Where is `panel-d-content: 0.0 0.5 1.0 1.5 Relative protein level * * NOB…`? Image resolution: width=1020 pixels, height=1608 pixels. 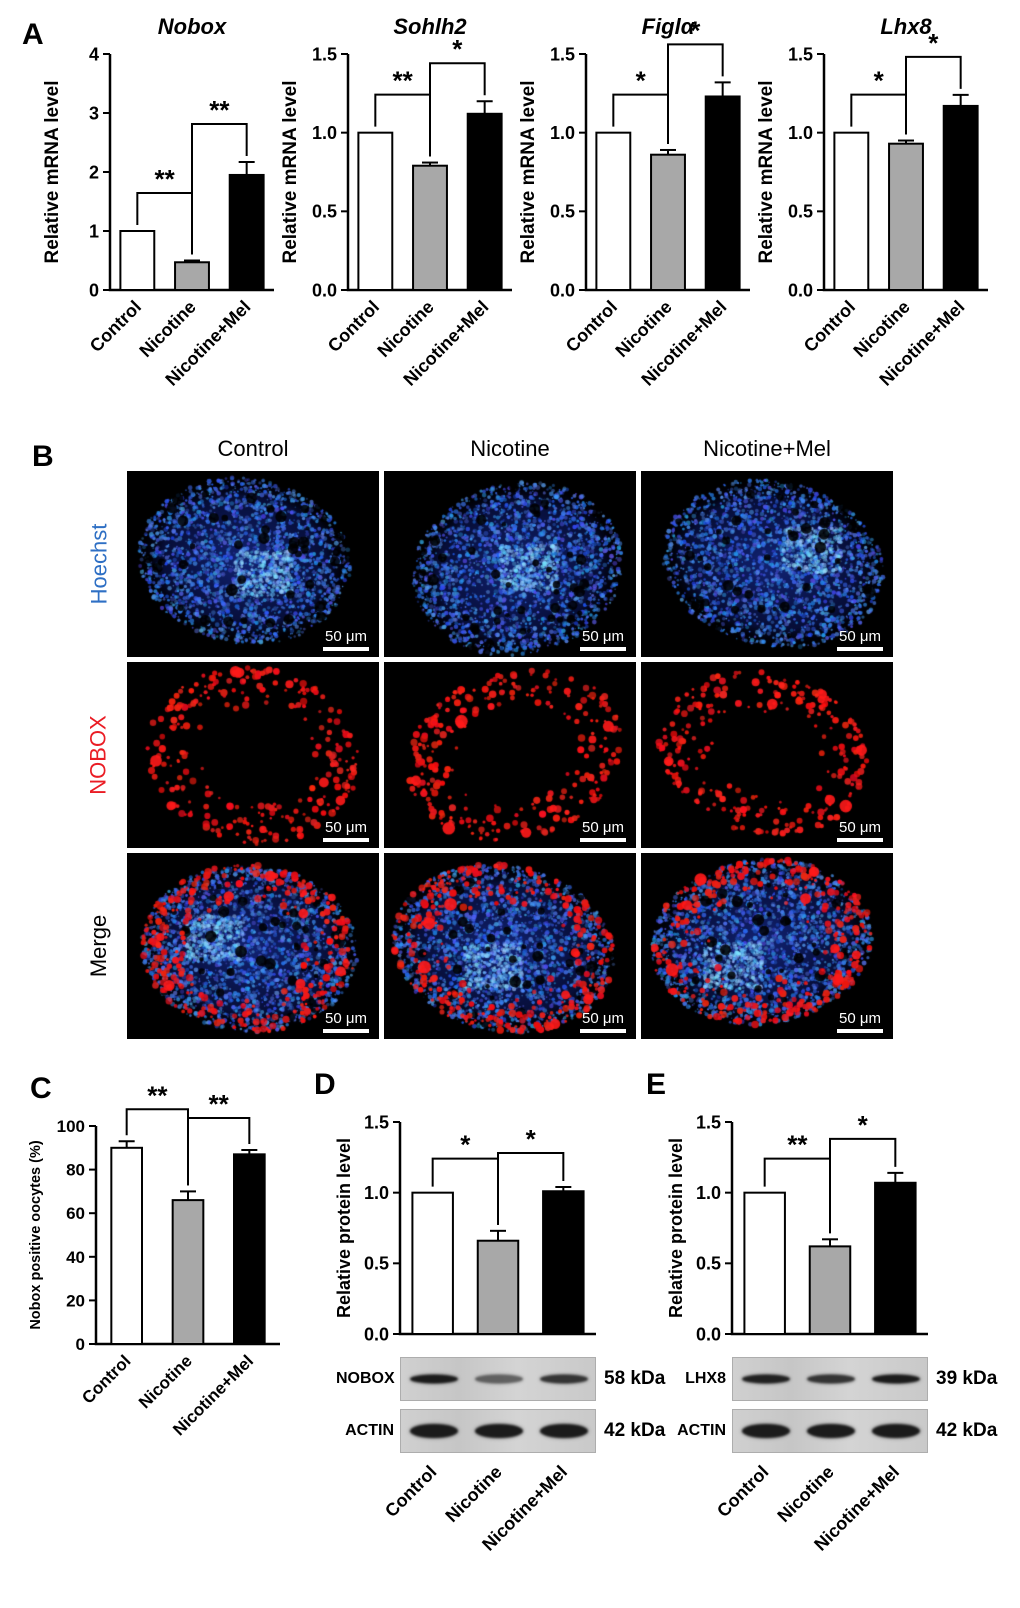
panel-d-content: 0.0 0.5 1.0 1.5 Relative protein level * * NOB… is located at coordinates (499, 1326).